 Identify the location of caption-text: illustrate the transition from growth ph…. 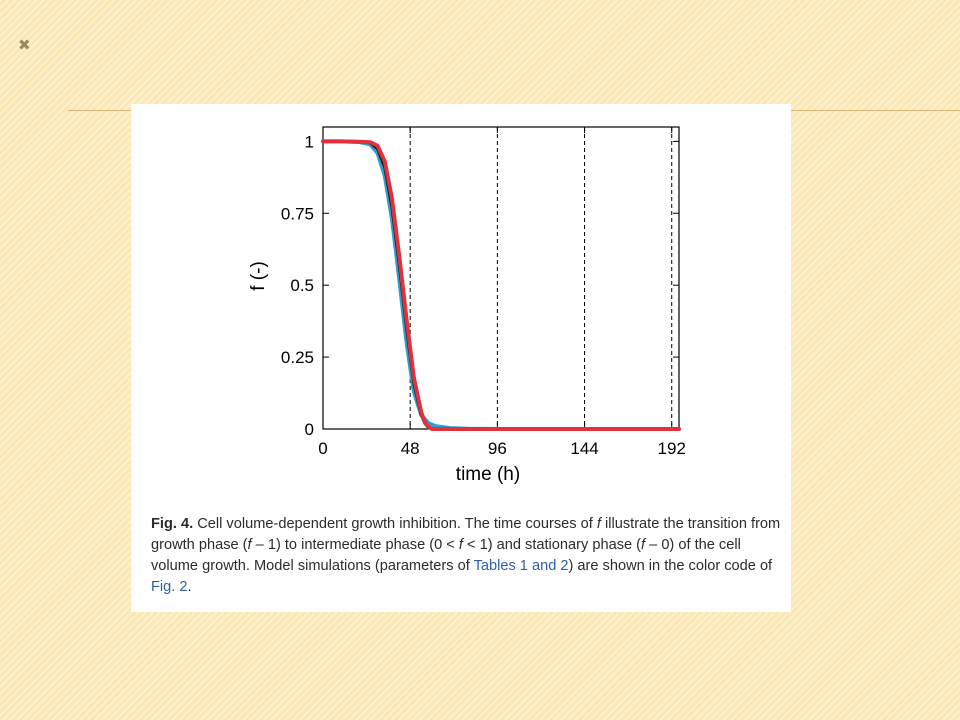
(466, 534).